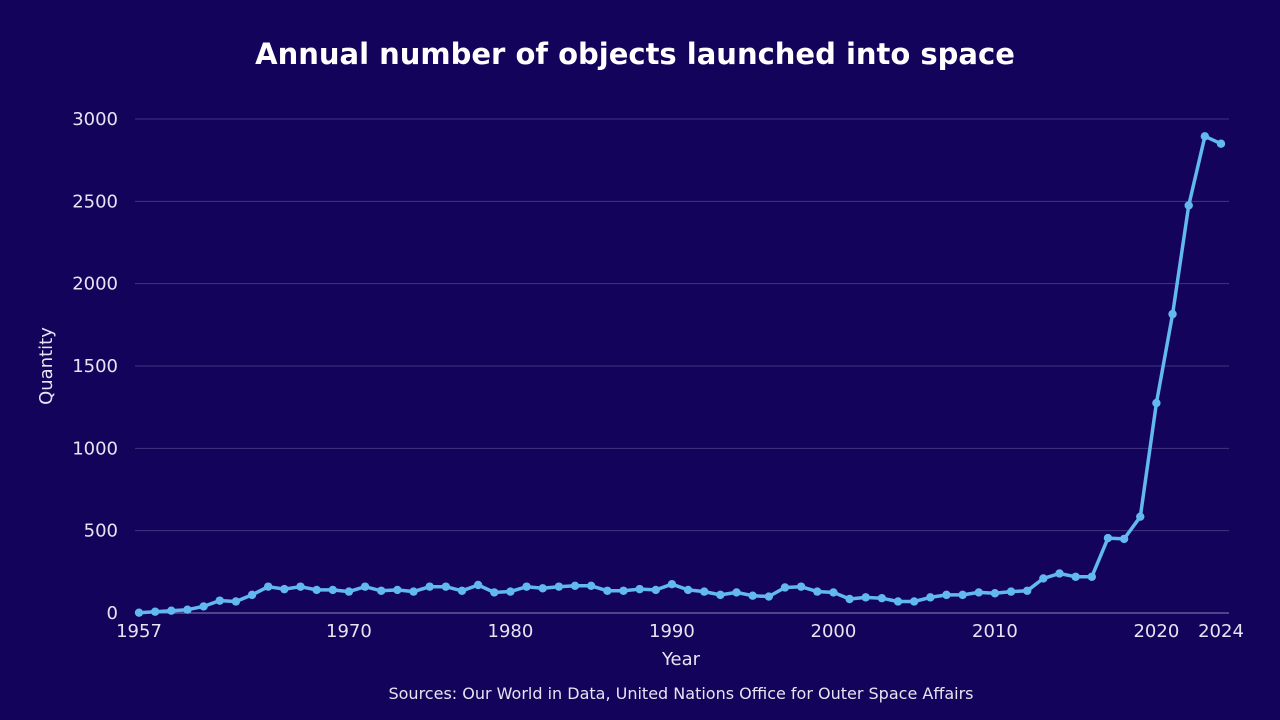 The image size is (1280, 720). I want to click on y-tick-label: 0, so click(112, 613).